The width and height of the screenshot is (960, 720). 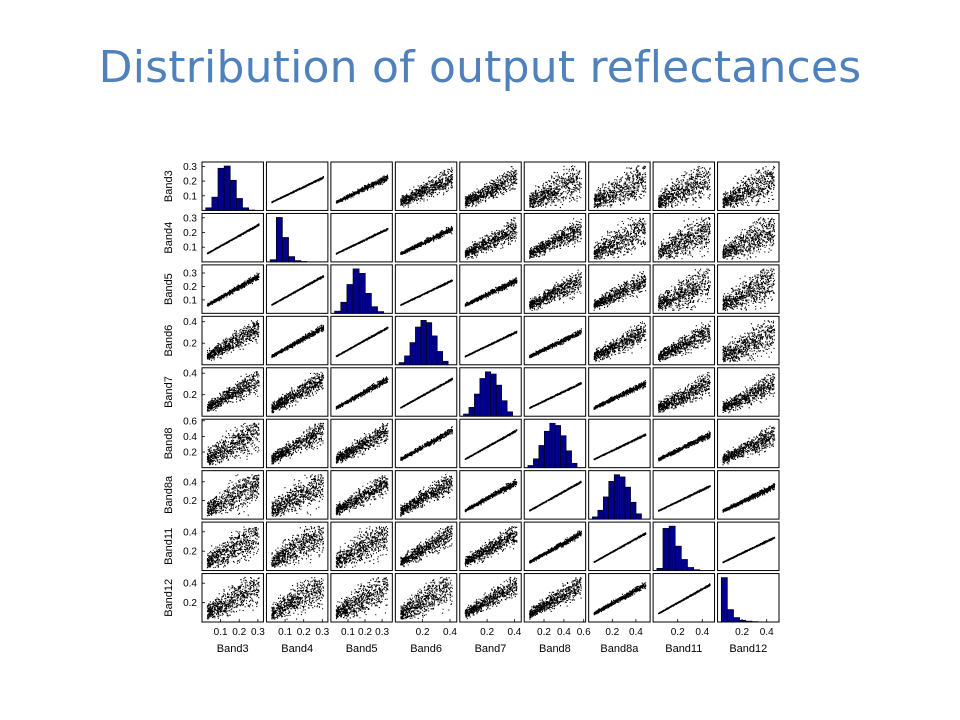 What do you see at coordinates (684, 392) in the screenshot?
I see `cell-band7-vs-band11` at bounding box center [684, 392].